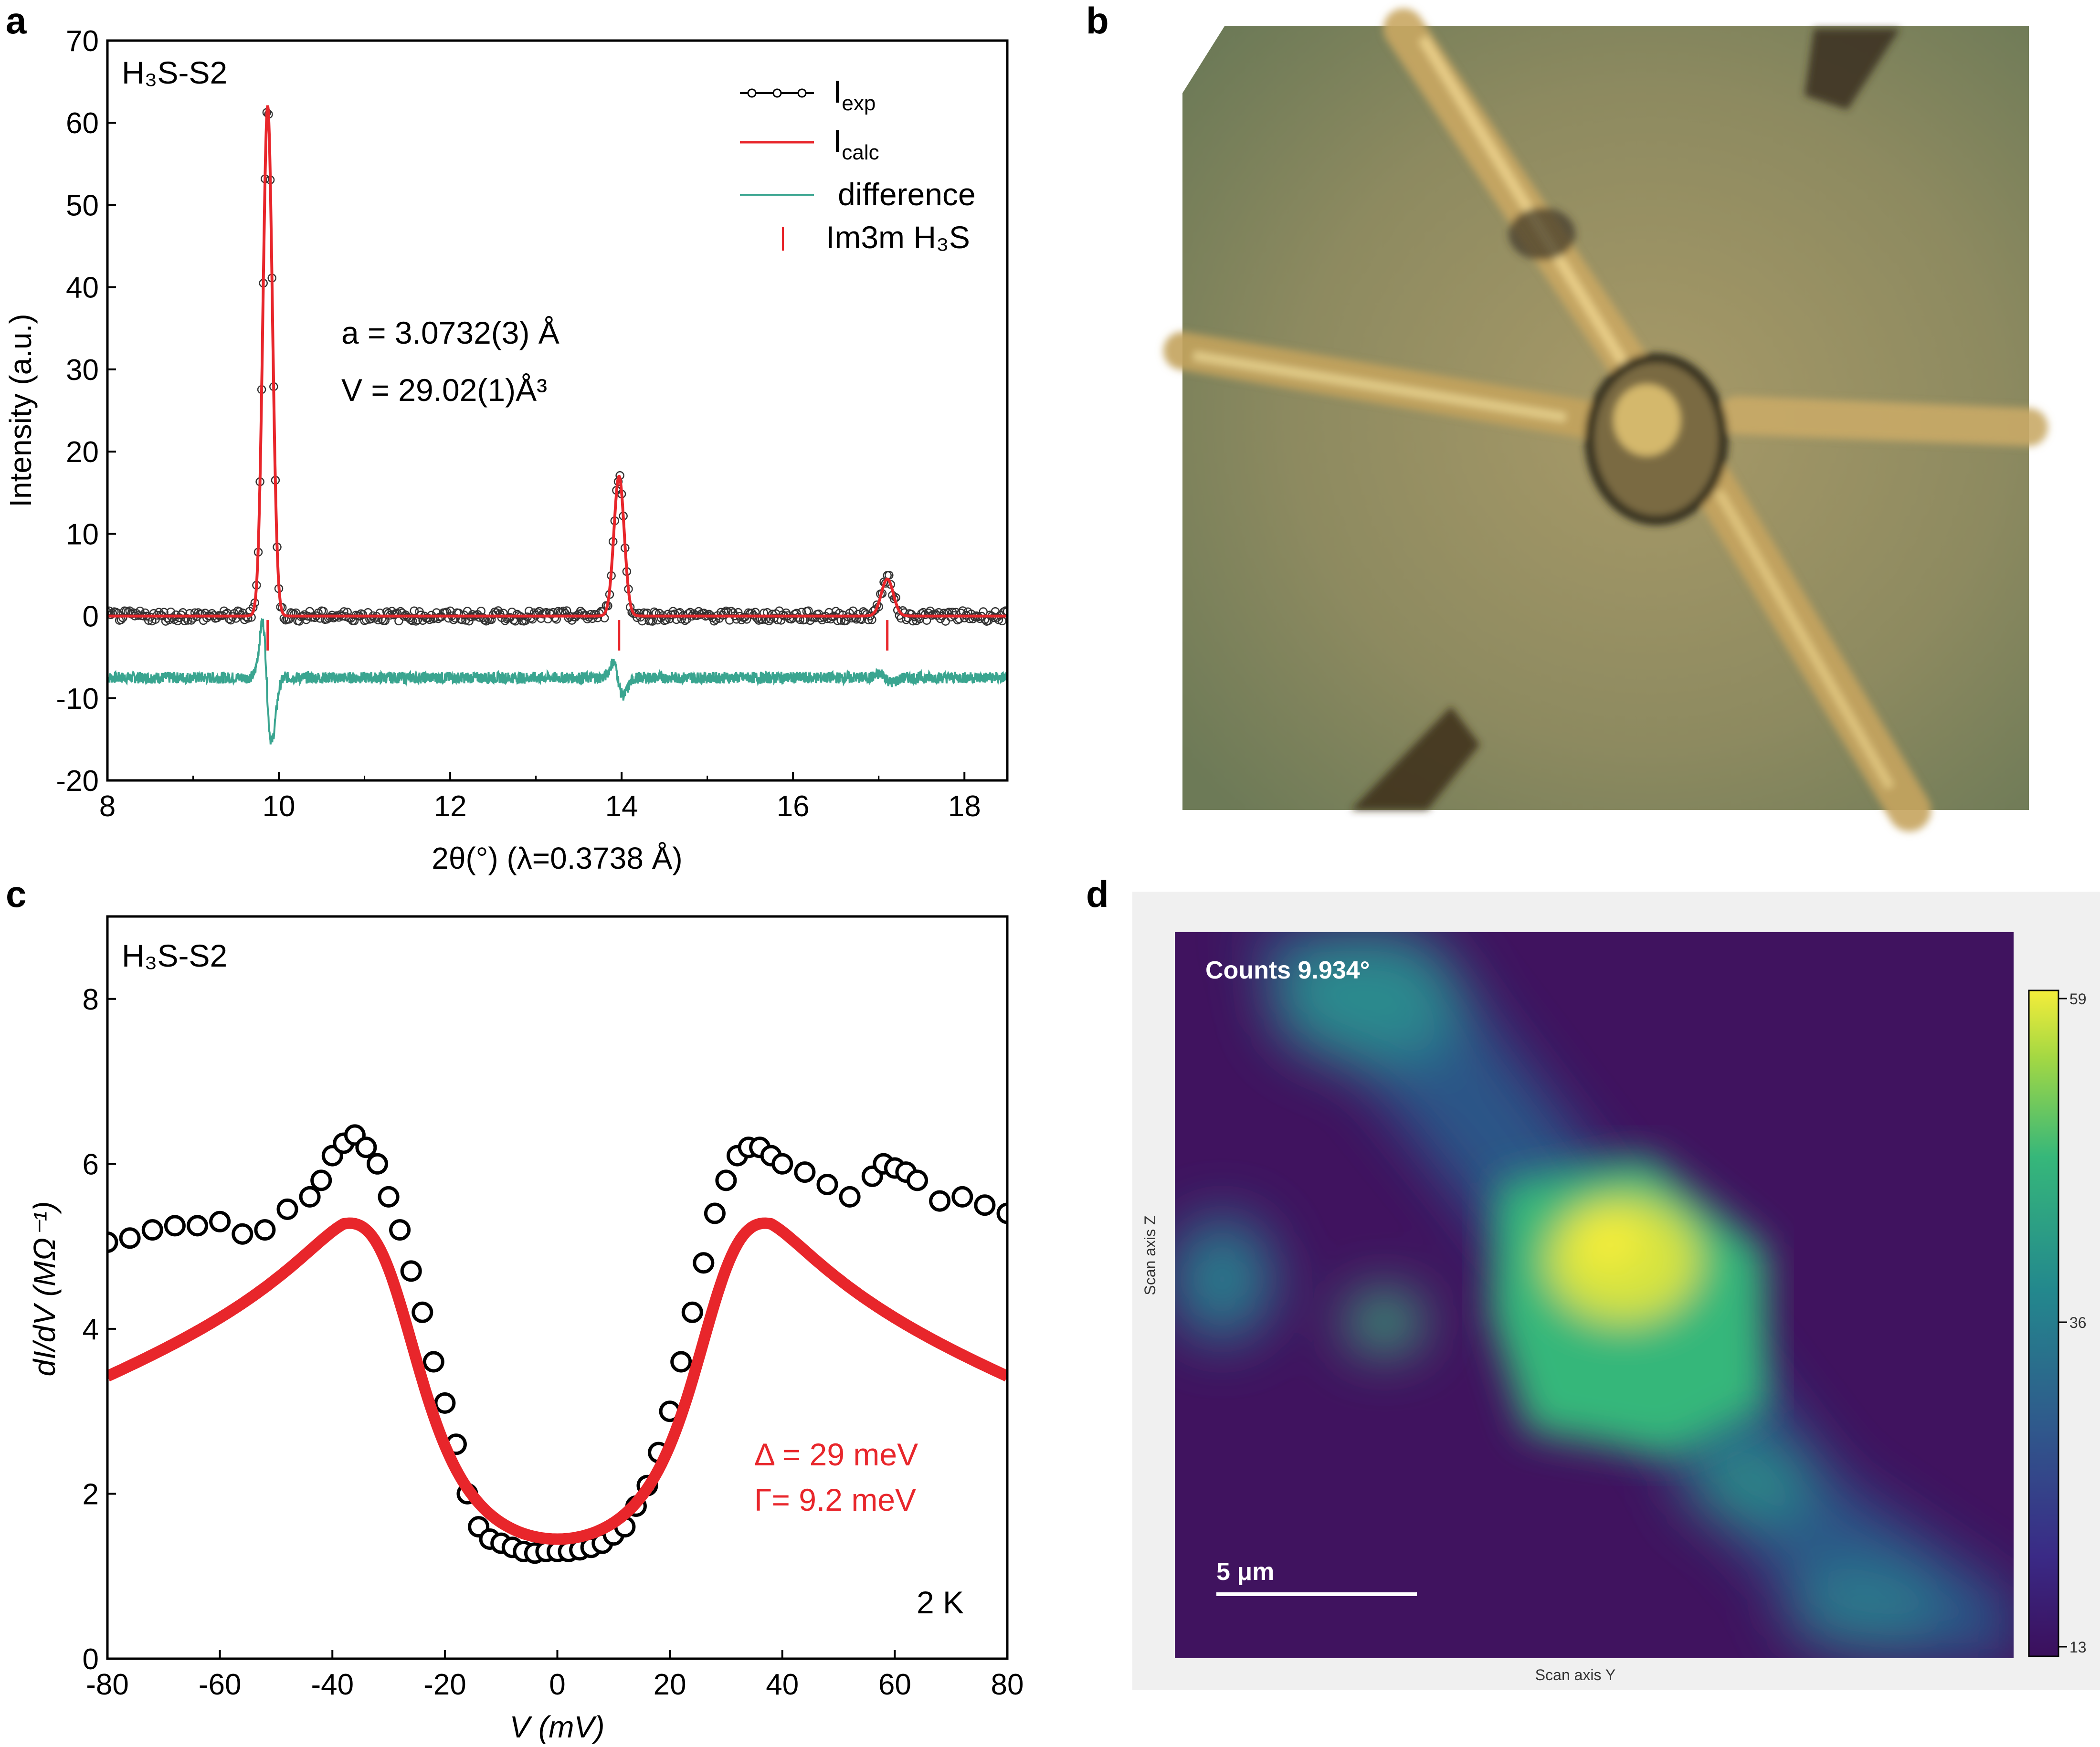  Describe the element at coordinates (1287, 970) in the screenshot. I see `heatmap-title: Counts 9.934°` at that location.